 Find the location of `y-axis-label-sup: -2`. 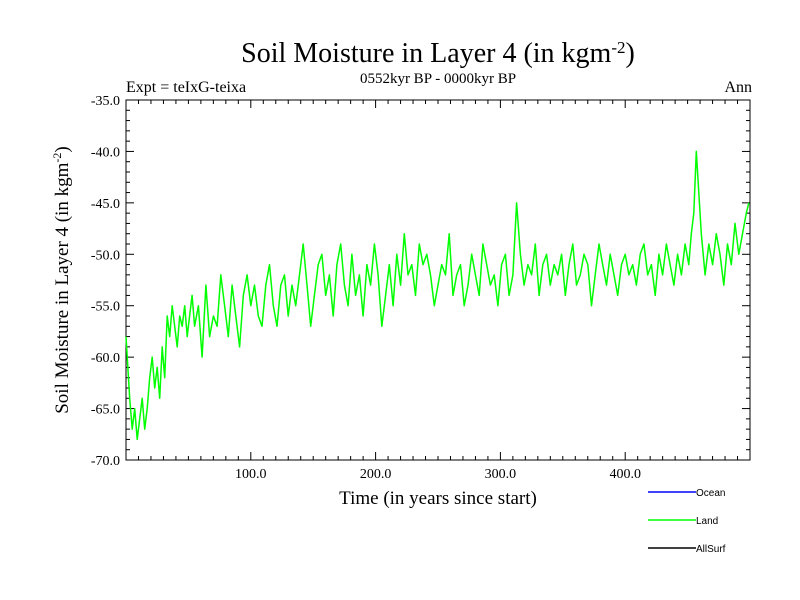

y-axis-label-sup: -2 is located at coordinates (57, 158).